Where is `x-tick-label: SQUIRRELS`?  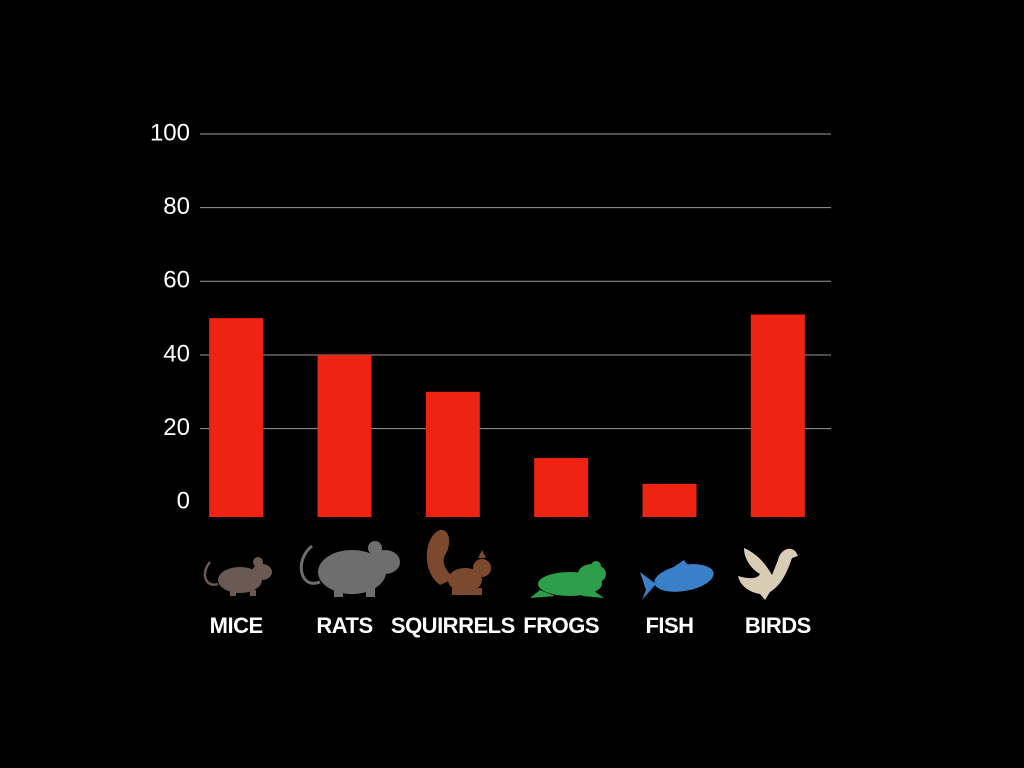
x-tick-label: SQUIRRELS is located at coordinates (453, 625).